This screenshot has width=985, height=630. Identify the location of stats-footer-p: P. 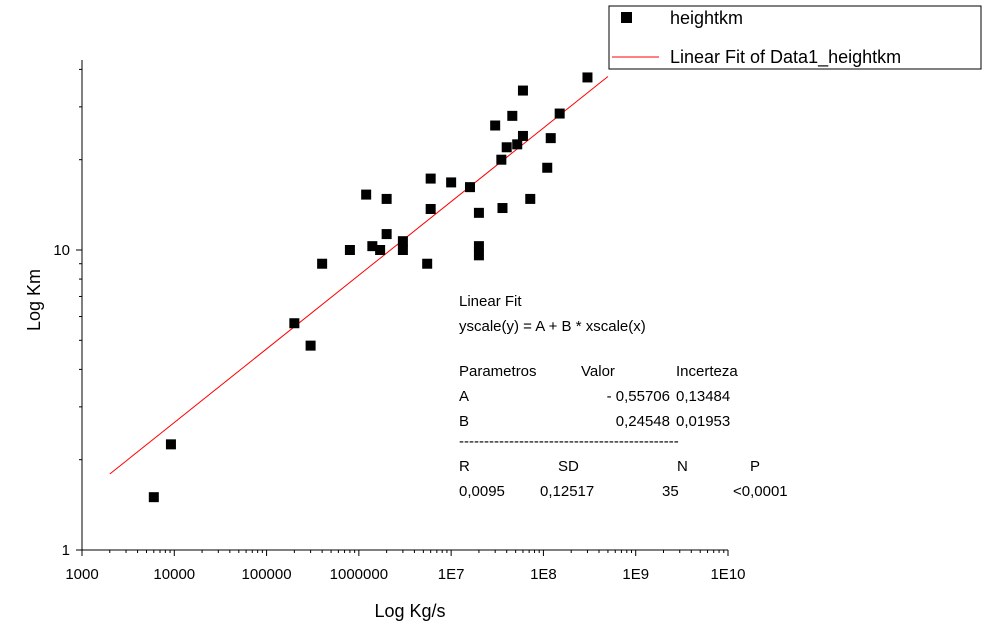
(755, 466).